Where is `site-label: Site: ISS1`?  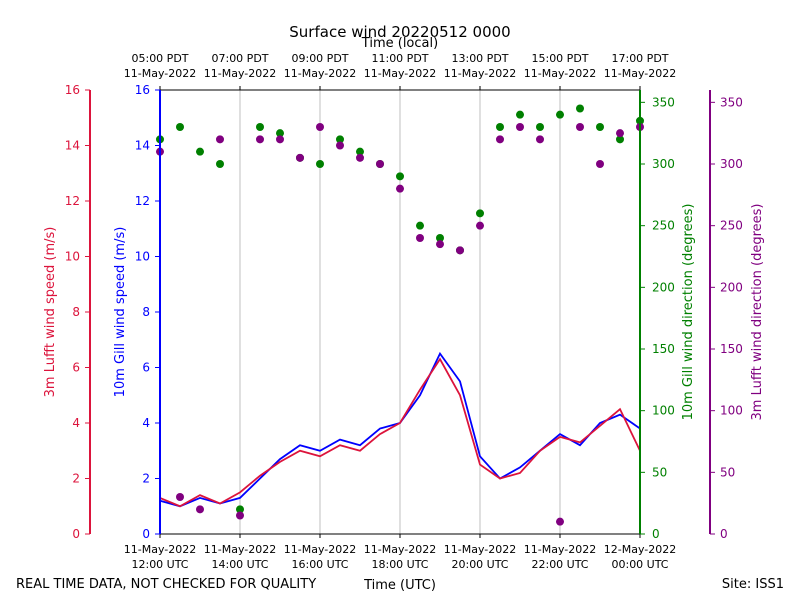 site-label: Site: ISS1 is located at coordinates (753, 584).